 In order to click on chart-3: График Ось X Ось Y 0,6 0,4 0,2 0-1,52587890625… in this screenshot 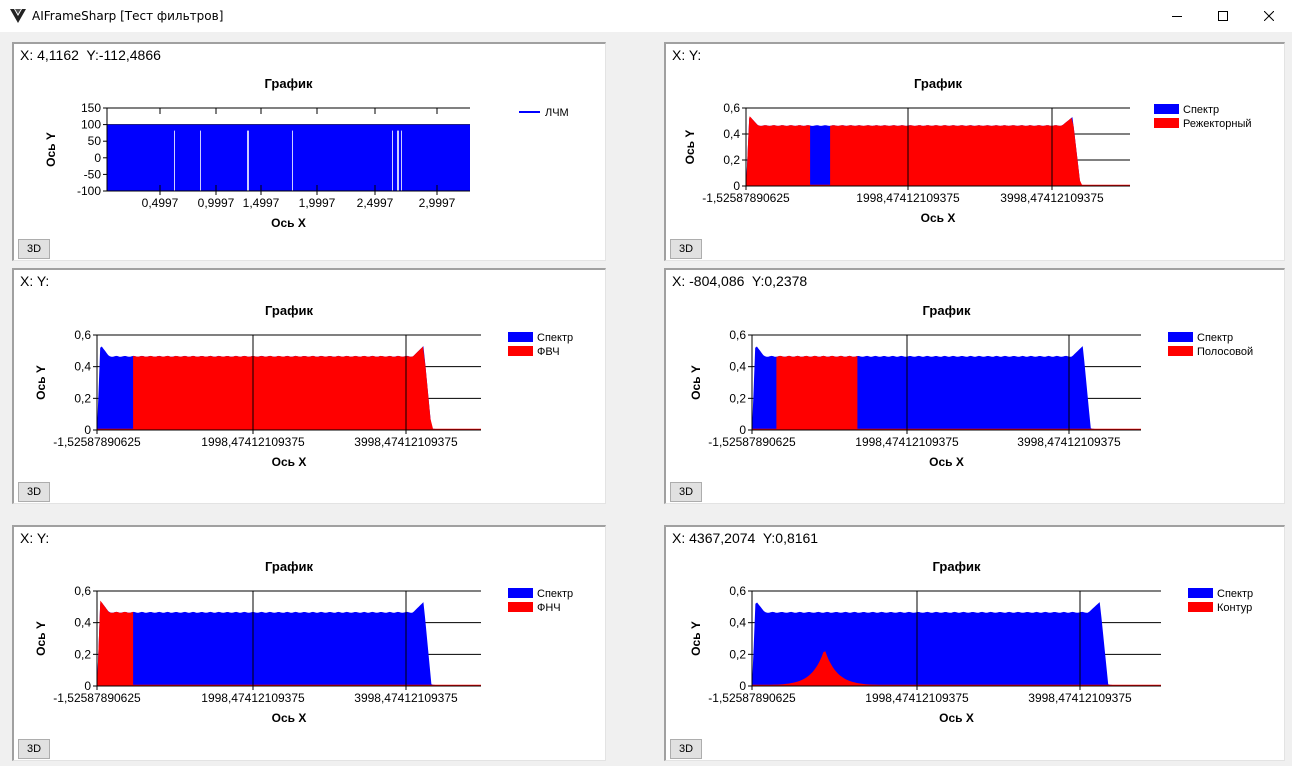, I will do `click(303, 386)`.